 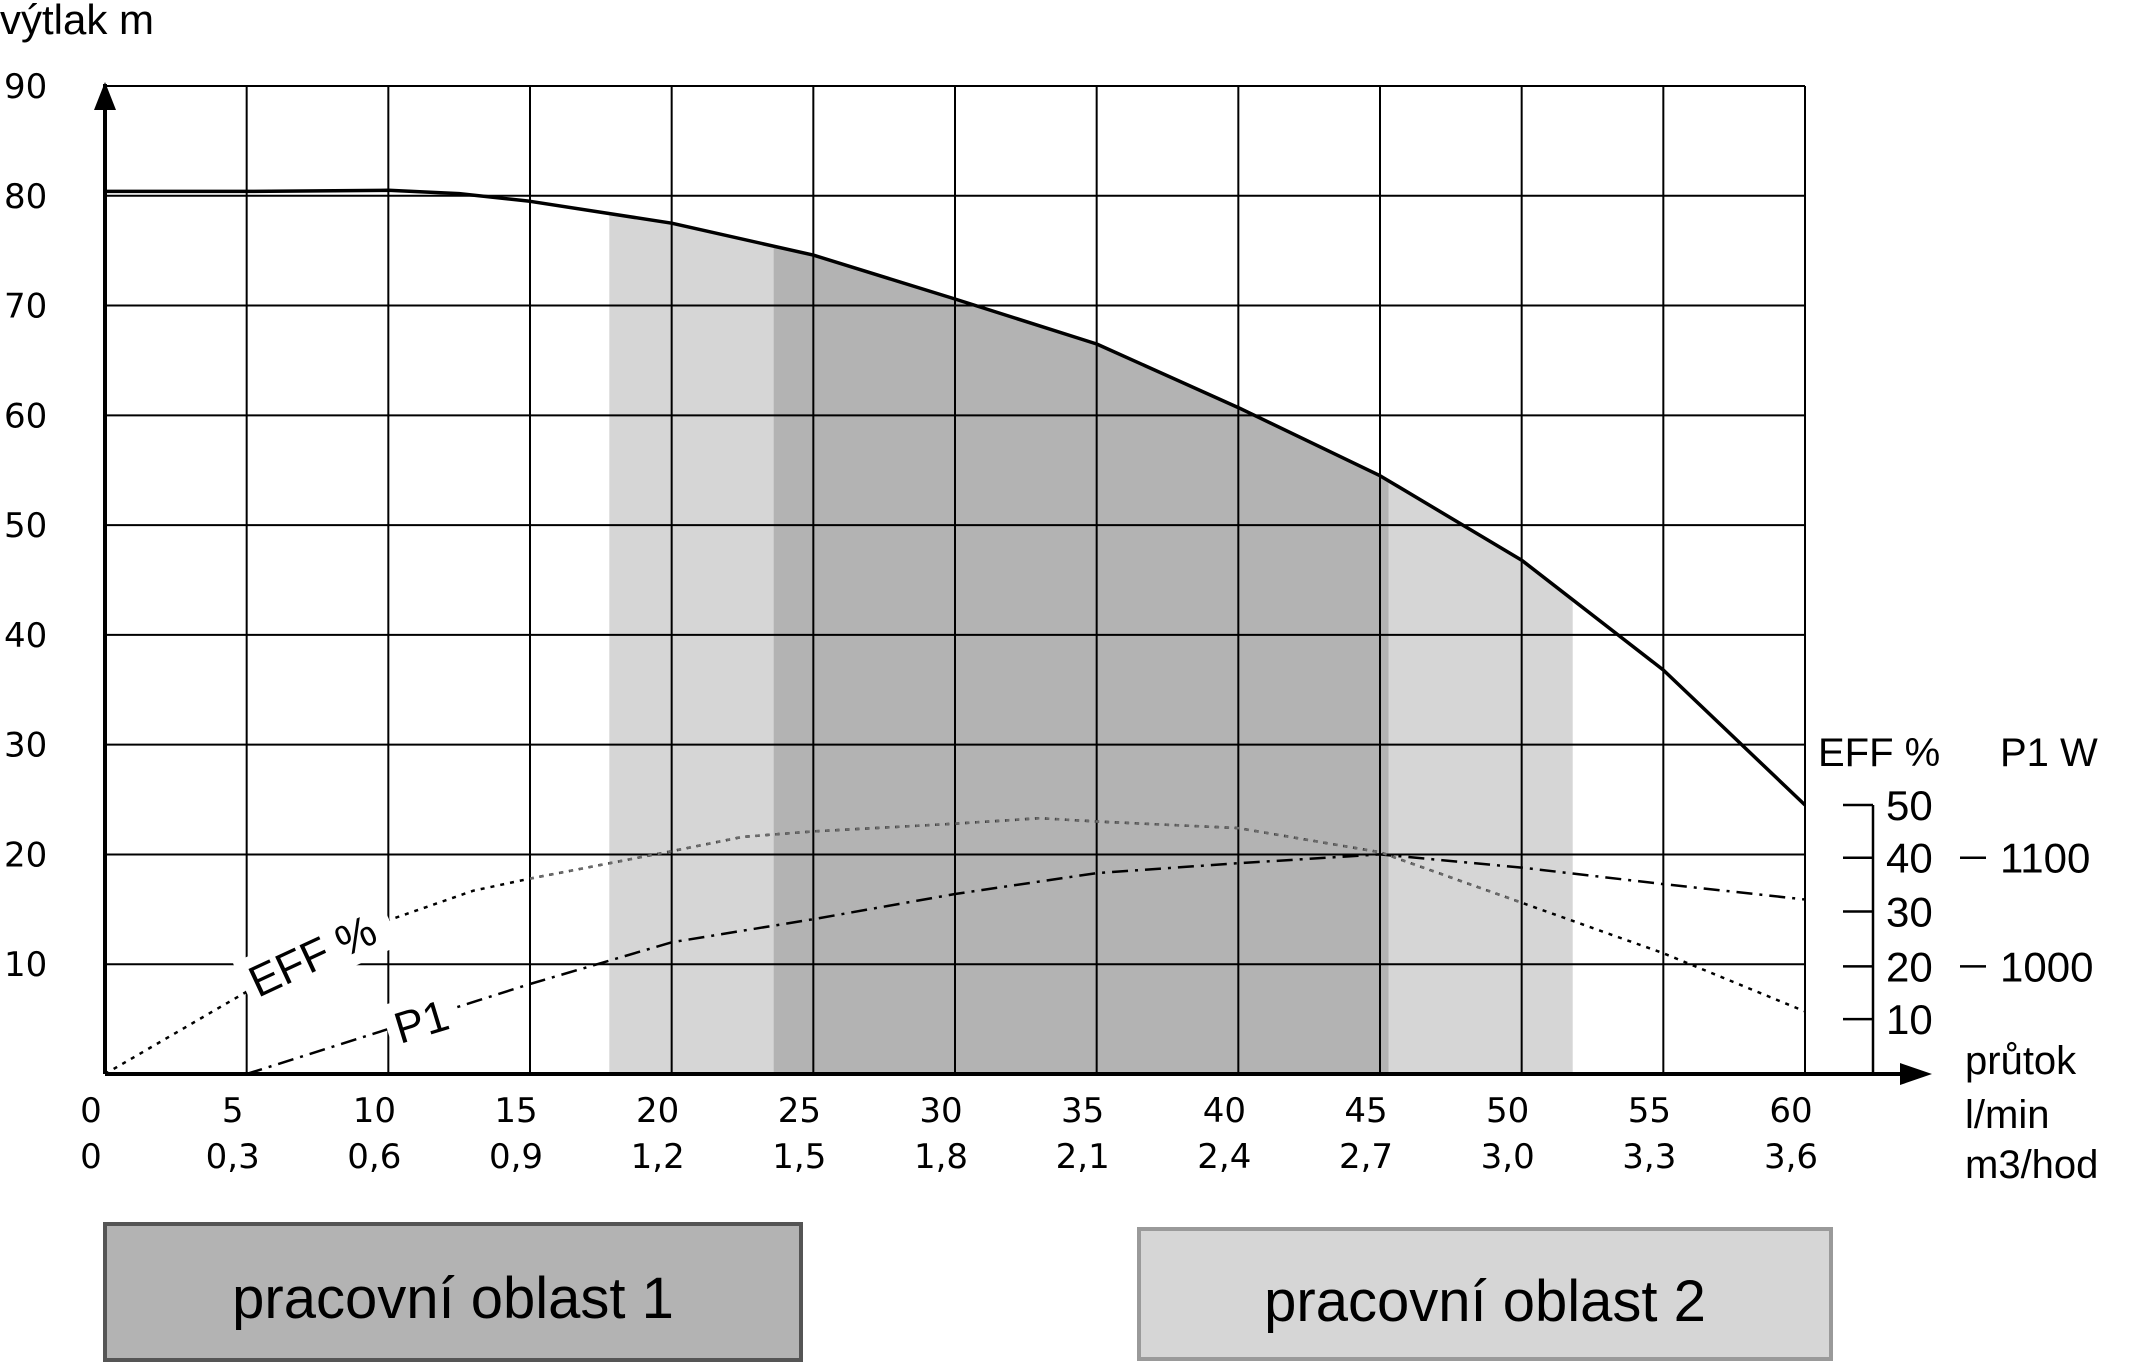 I want to click on y-tick-label: 10, so click(x=25, y=965).